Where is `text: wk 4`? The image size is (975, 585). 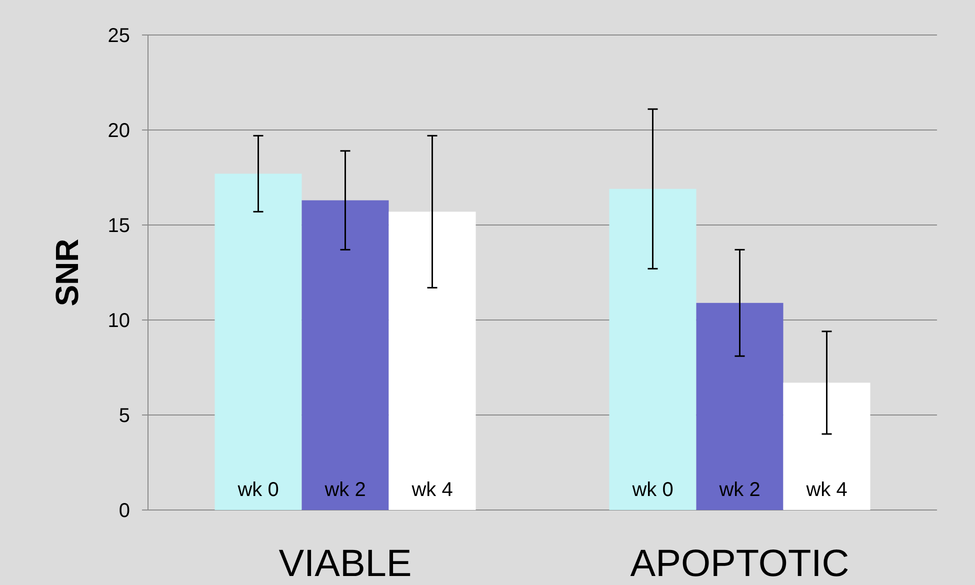
text: wk 4 is located at coordinates (827, 490).